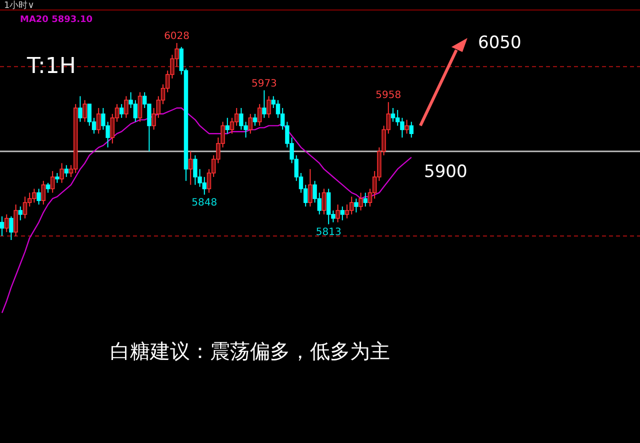 The image size is (640, 443). I want to click on annotation: 5848, so click(205, 203).